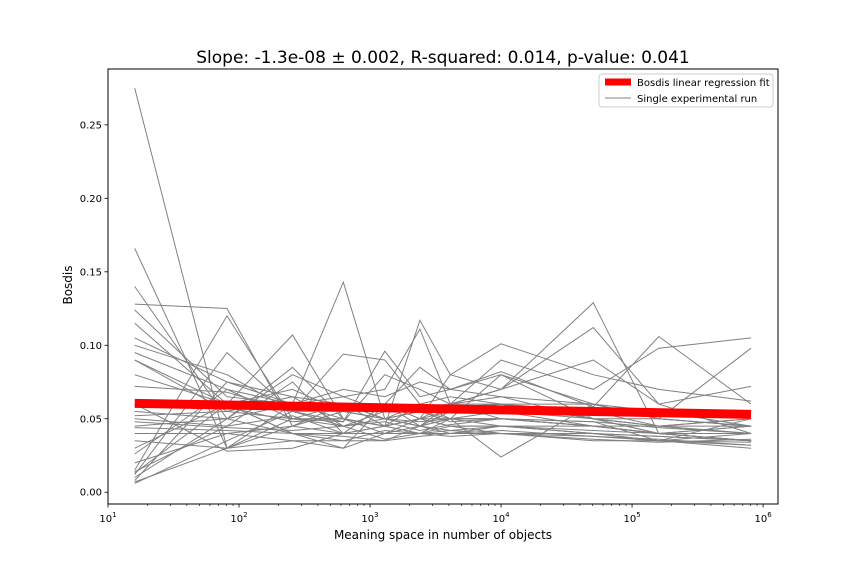  I want to click on x-axis-label: Meaning space in number of objects, so click(443, 535).